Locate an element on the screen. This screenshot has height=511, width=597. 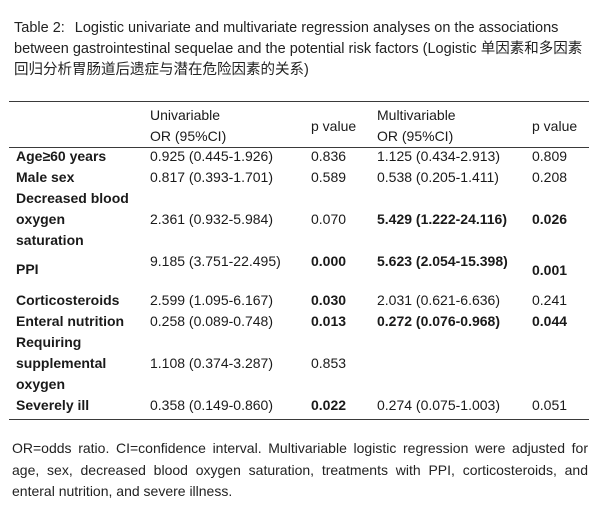
header-univariable: Univariable is located at coordinates (185, 115).